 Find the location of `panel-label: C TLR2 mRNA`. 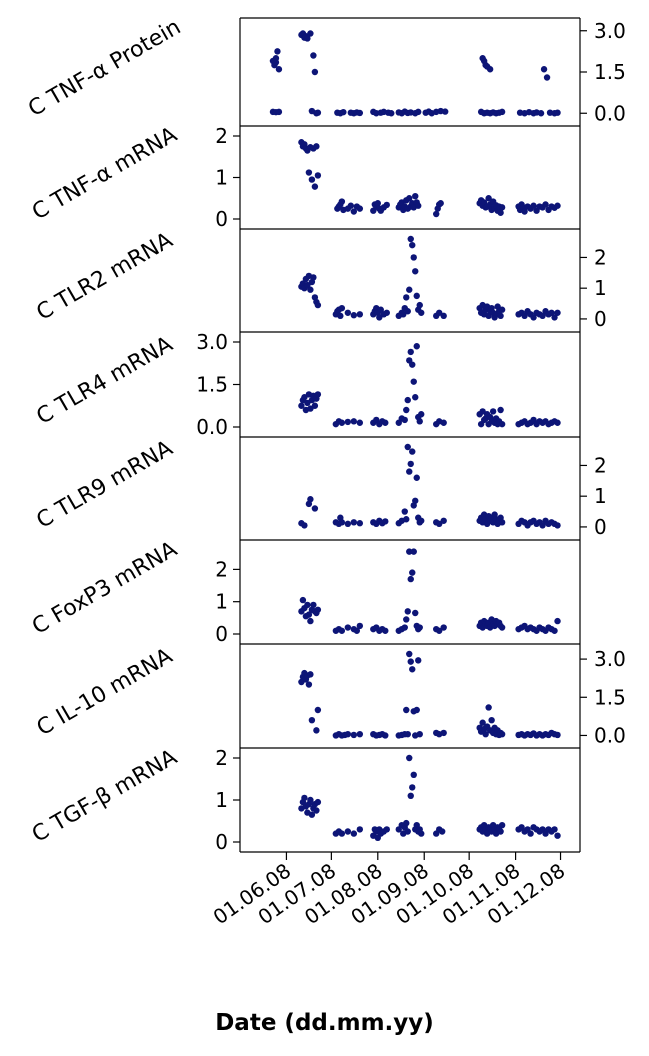

panel-label: C TLR2 mRNA is located at coordinates (104, 277).